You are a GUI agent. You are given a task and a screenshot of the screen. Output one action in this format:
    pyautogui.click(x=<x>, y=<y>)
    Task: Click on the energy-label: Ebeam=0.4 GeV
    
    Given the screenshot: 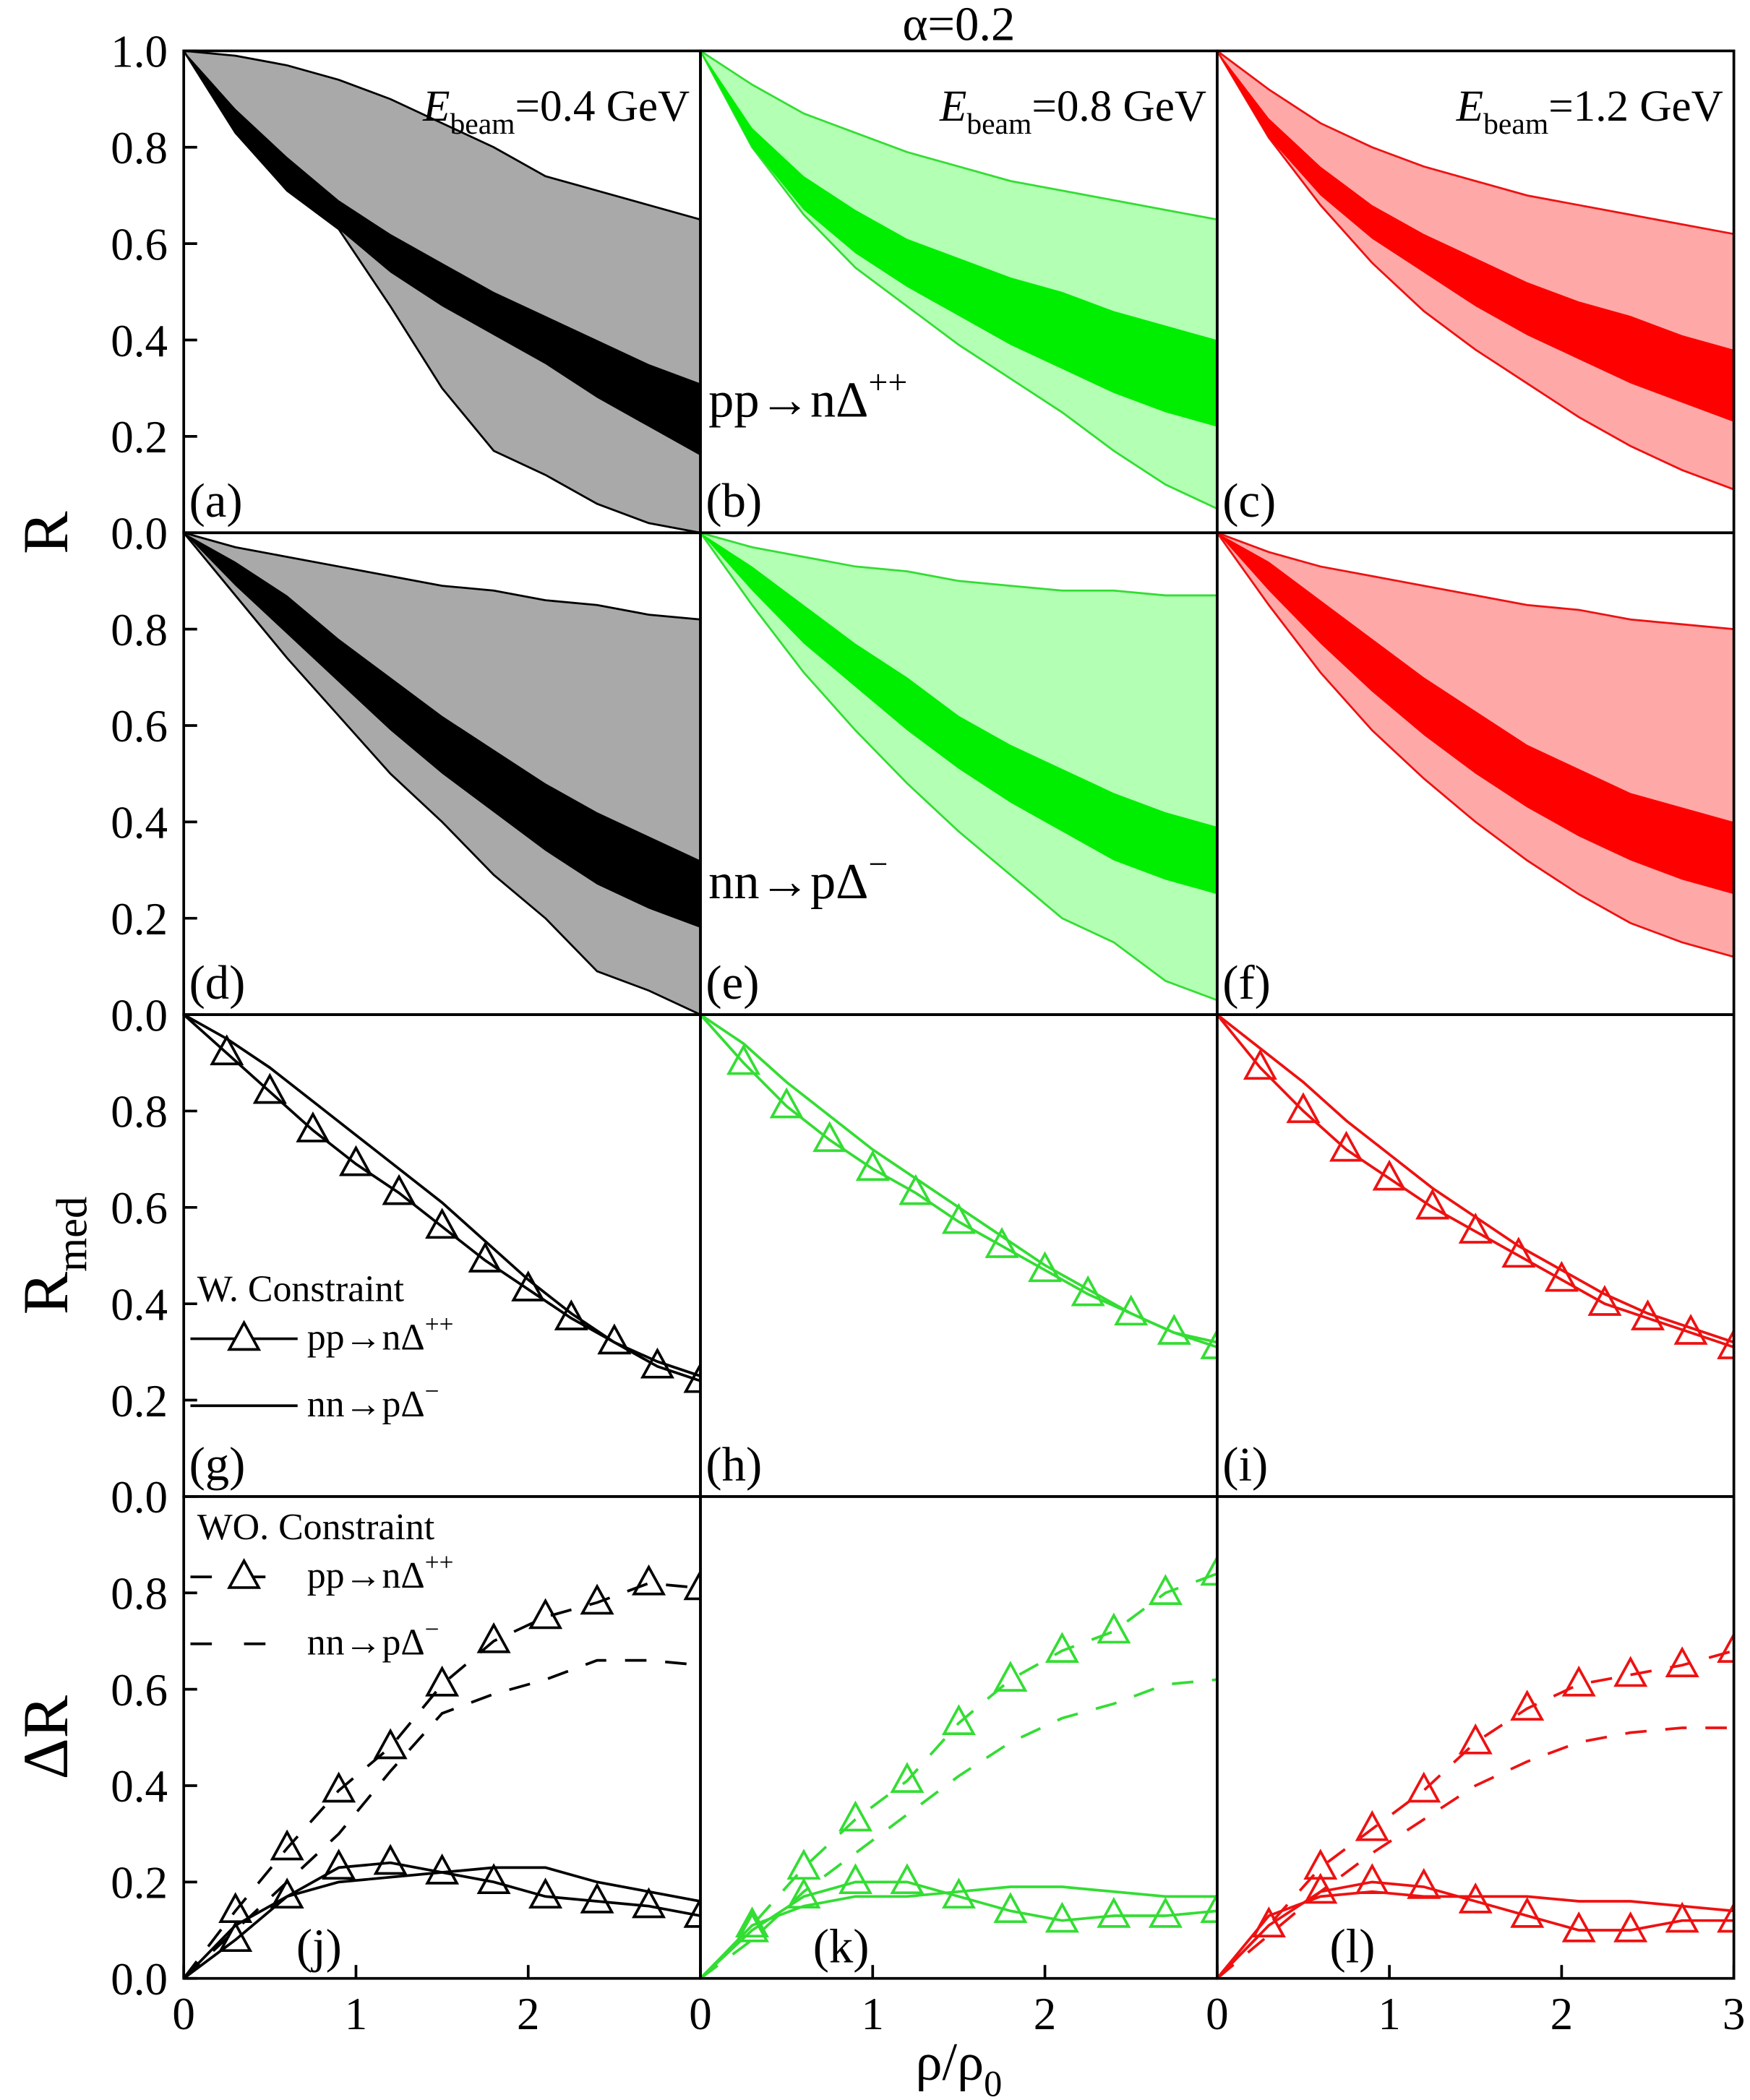 What is the action you would take?
    pyautogui.click(x=556, y=111)
    